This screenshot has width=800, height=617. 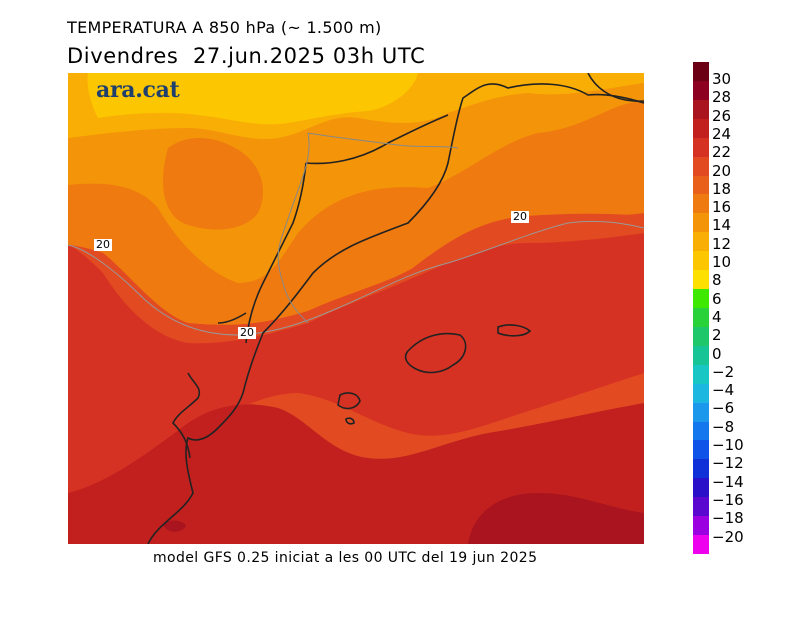 I want to click on ara-cat-logo: ara.cat, so click(x=138, y=90).